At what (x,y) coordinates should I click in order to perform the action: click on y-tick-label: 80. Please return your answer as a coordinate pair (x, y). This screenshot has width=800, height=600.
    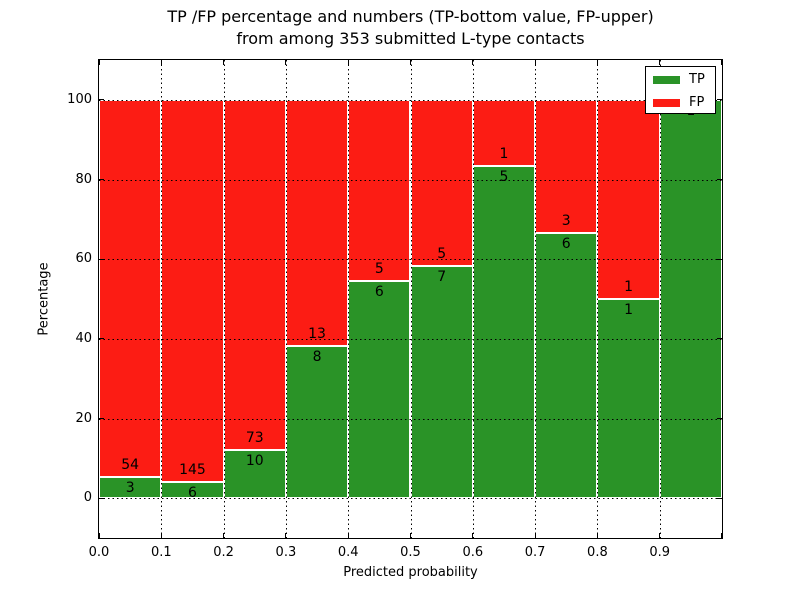
    Looking at the image, I should click on (83, 179).